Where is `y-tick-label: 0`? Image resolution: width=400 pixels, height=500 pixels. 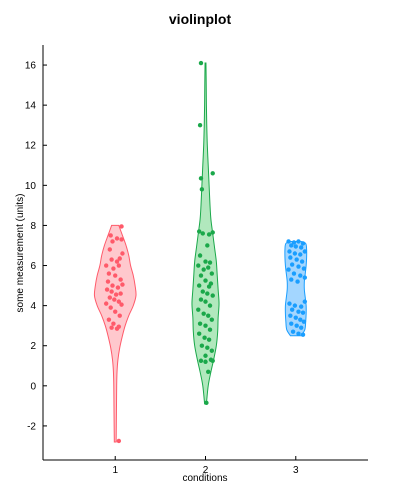 y-tick-label: 0 is located at coordinates (33, 386).